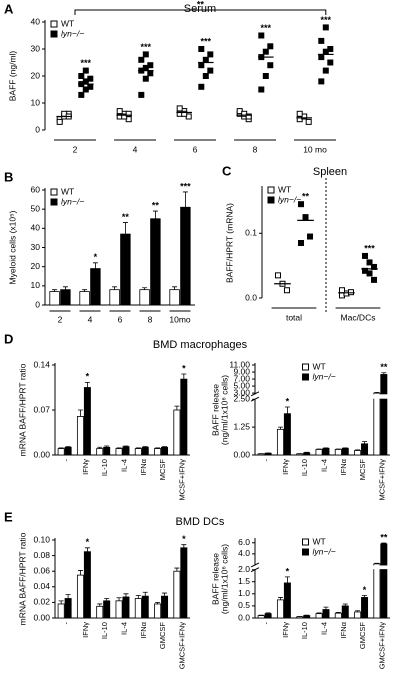 The width and height of the screenshot is (400, 673). Describe the element at coordinates (41, 454) in the screenshot. I see `y-tick-label: 0.00` at that location.